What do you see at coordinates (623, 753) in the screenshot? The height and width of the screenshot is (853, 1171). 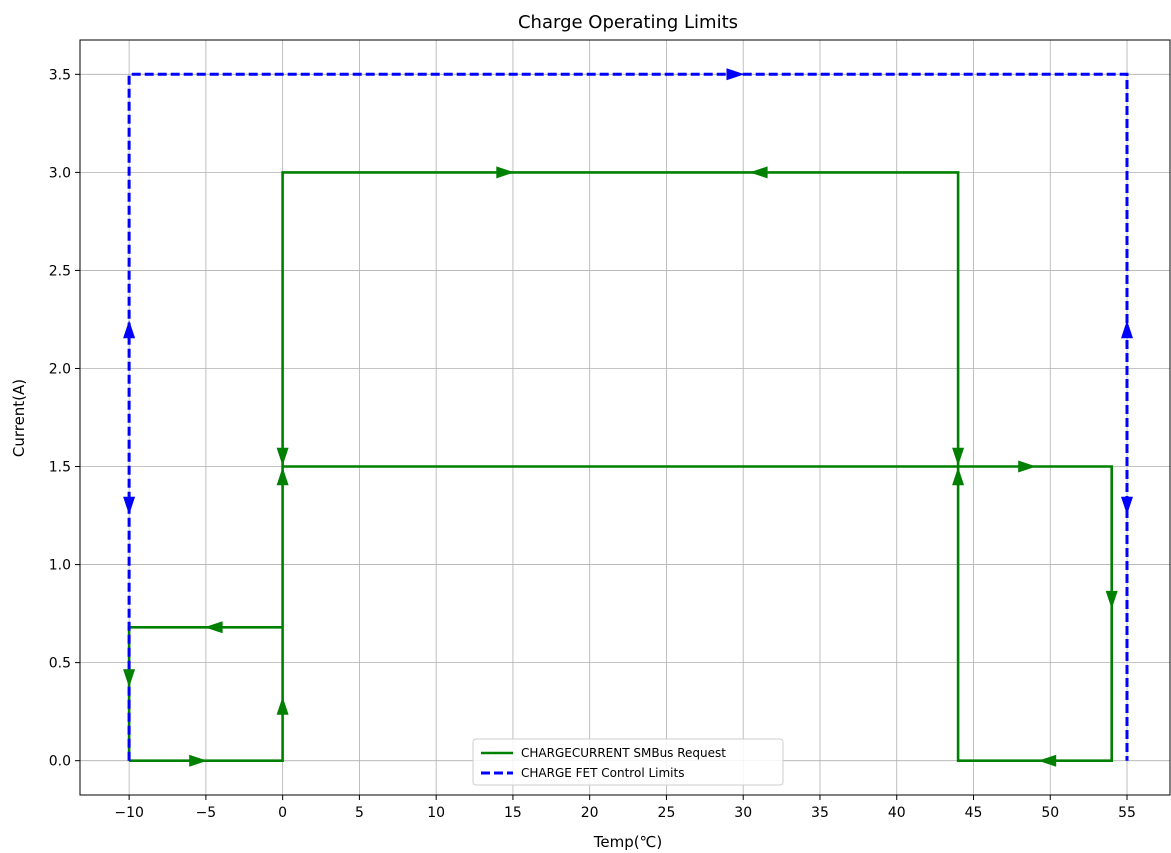 I see `legend-label-smbus: CHARGECURRENT SMBus Request` at bounding box center [623, 753].